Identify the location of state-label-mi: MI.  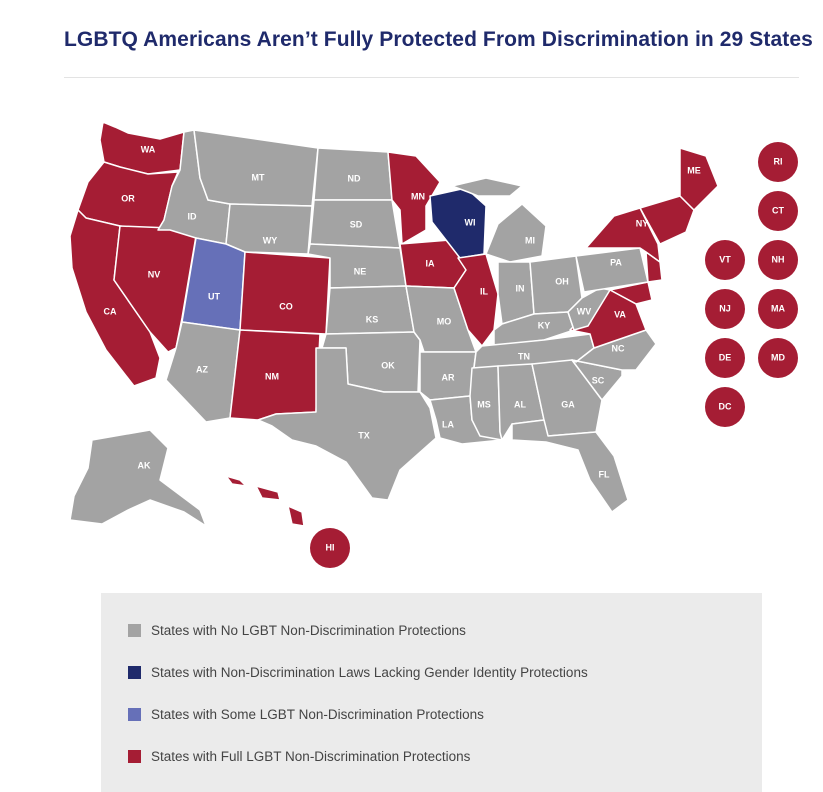
(530, 240).